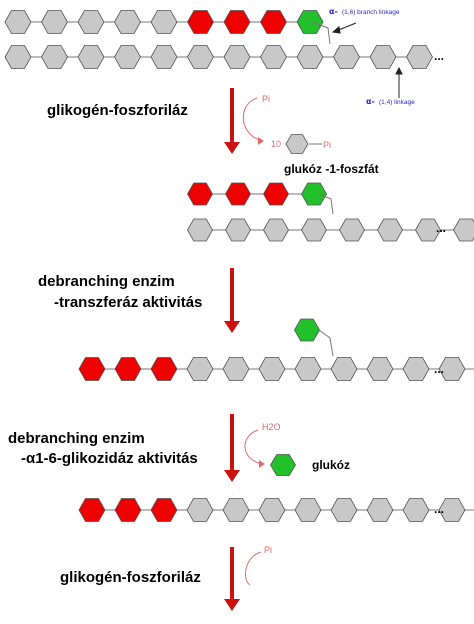  I want to click on branch-alpha-symbol: α-, so click(333, 11).